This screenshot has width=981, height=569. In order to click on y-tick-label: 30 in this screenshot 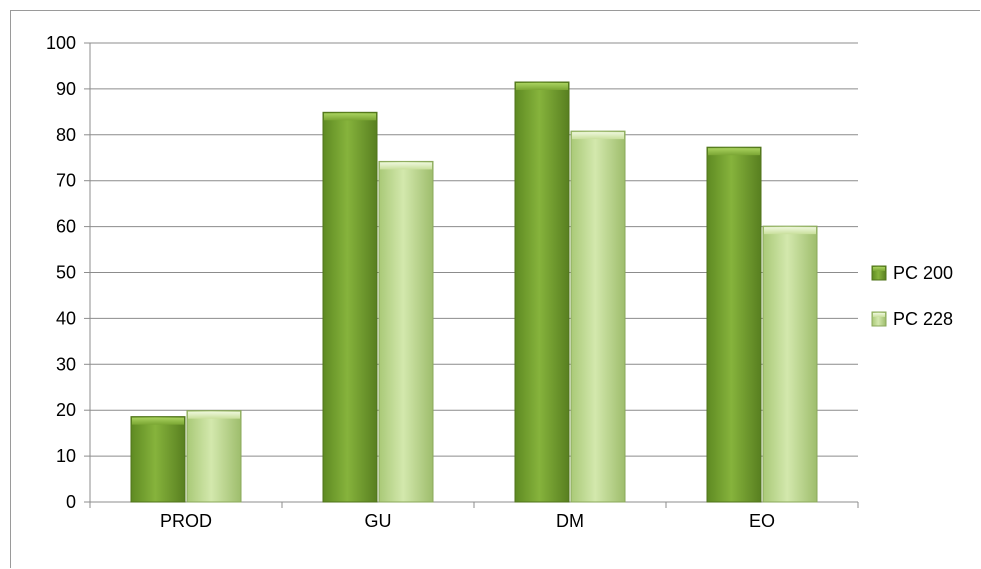, I will do `click(66, 364)`.